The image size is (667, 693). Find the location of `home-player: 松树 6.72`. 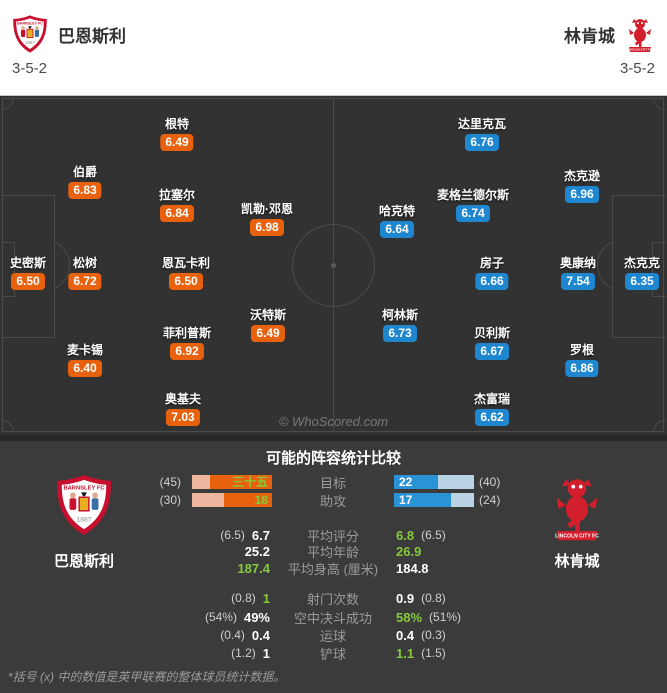

home-player: 松树 6.72 is located at coordinates (85, 273).